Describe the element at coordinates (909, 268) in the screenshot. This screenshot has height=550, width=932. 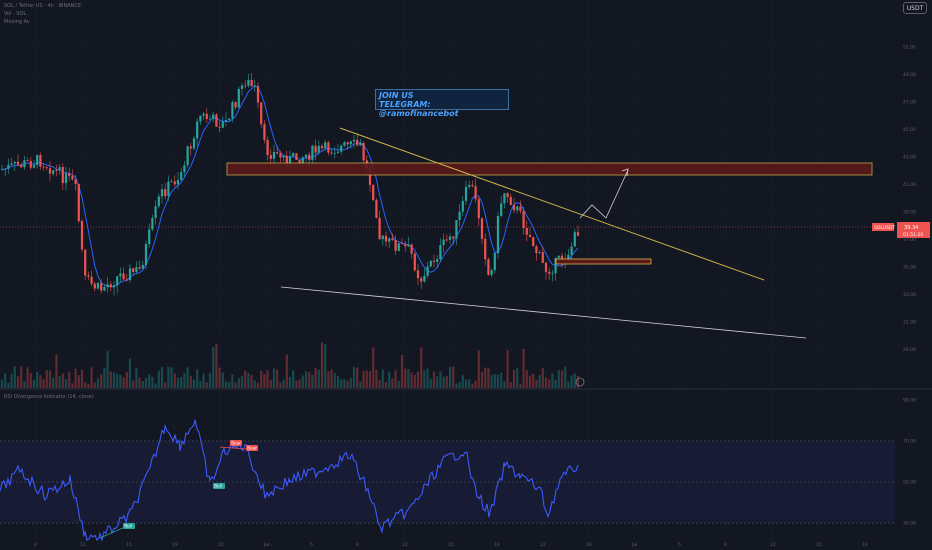
I see `price-tick-label: 35.00` at that location.